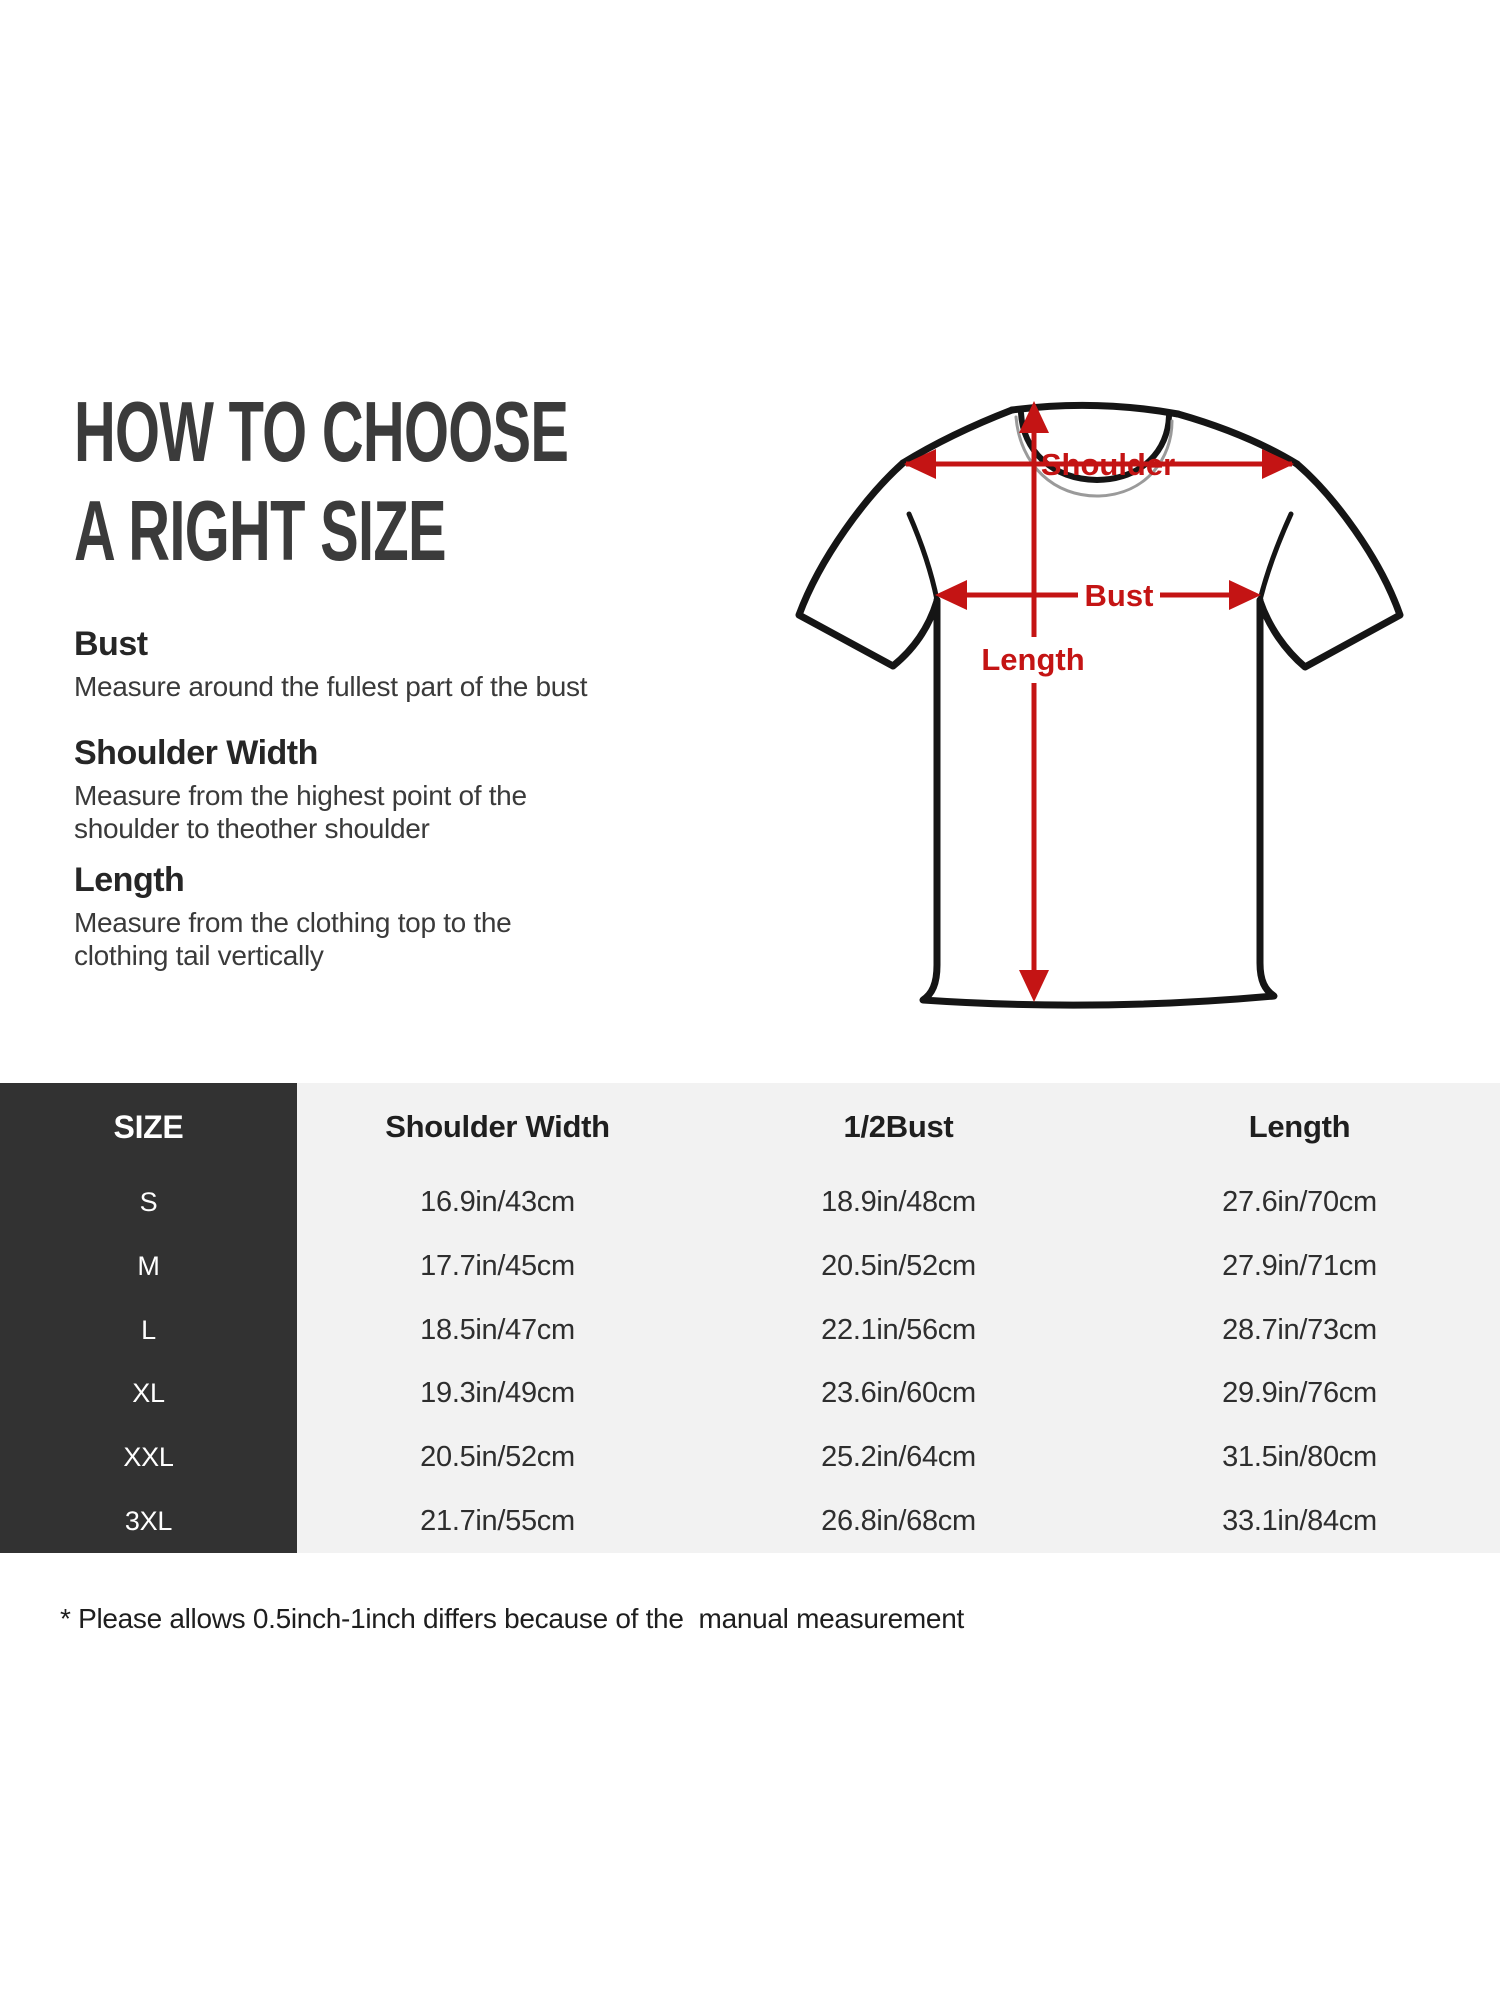 The height and width of the screenshot is (2000, 1500). I want to click on bust-arrow, so click(1098, 595).